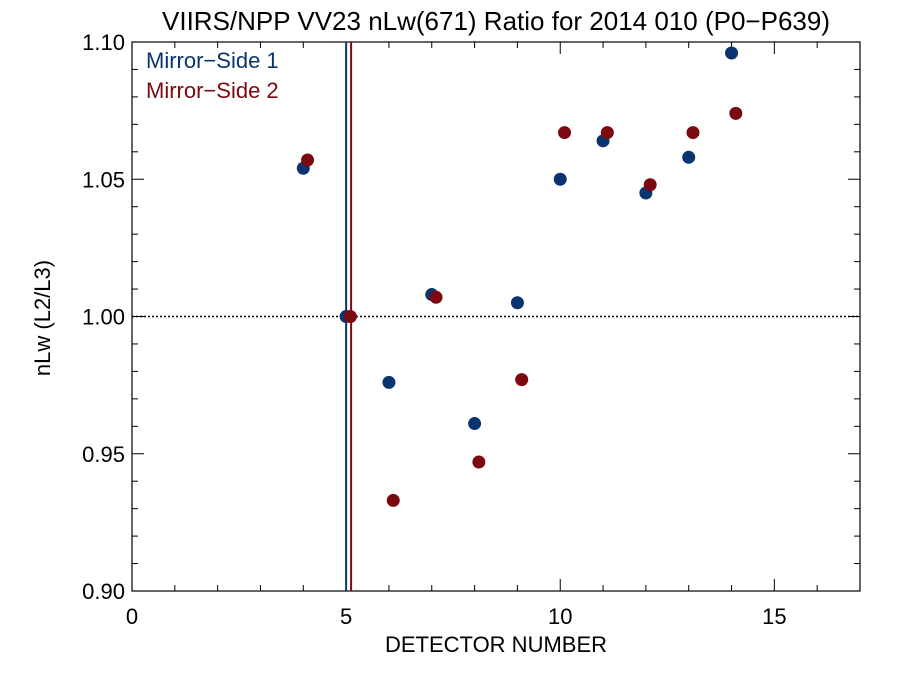  Describe the element at coordinates (103, 317) in the screenshot. I see `y-tick-label: 1.00` at that location.